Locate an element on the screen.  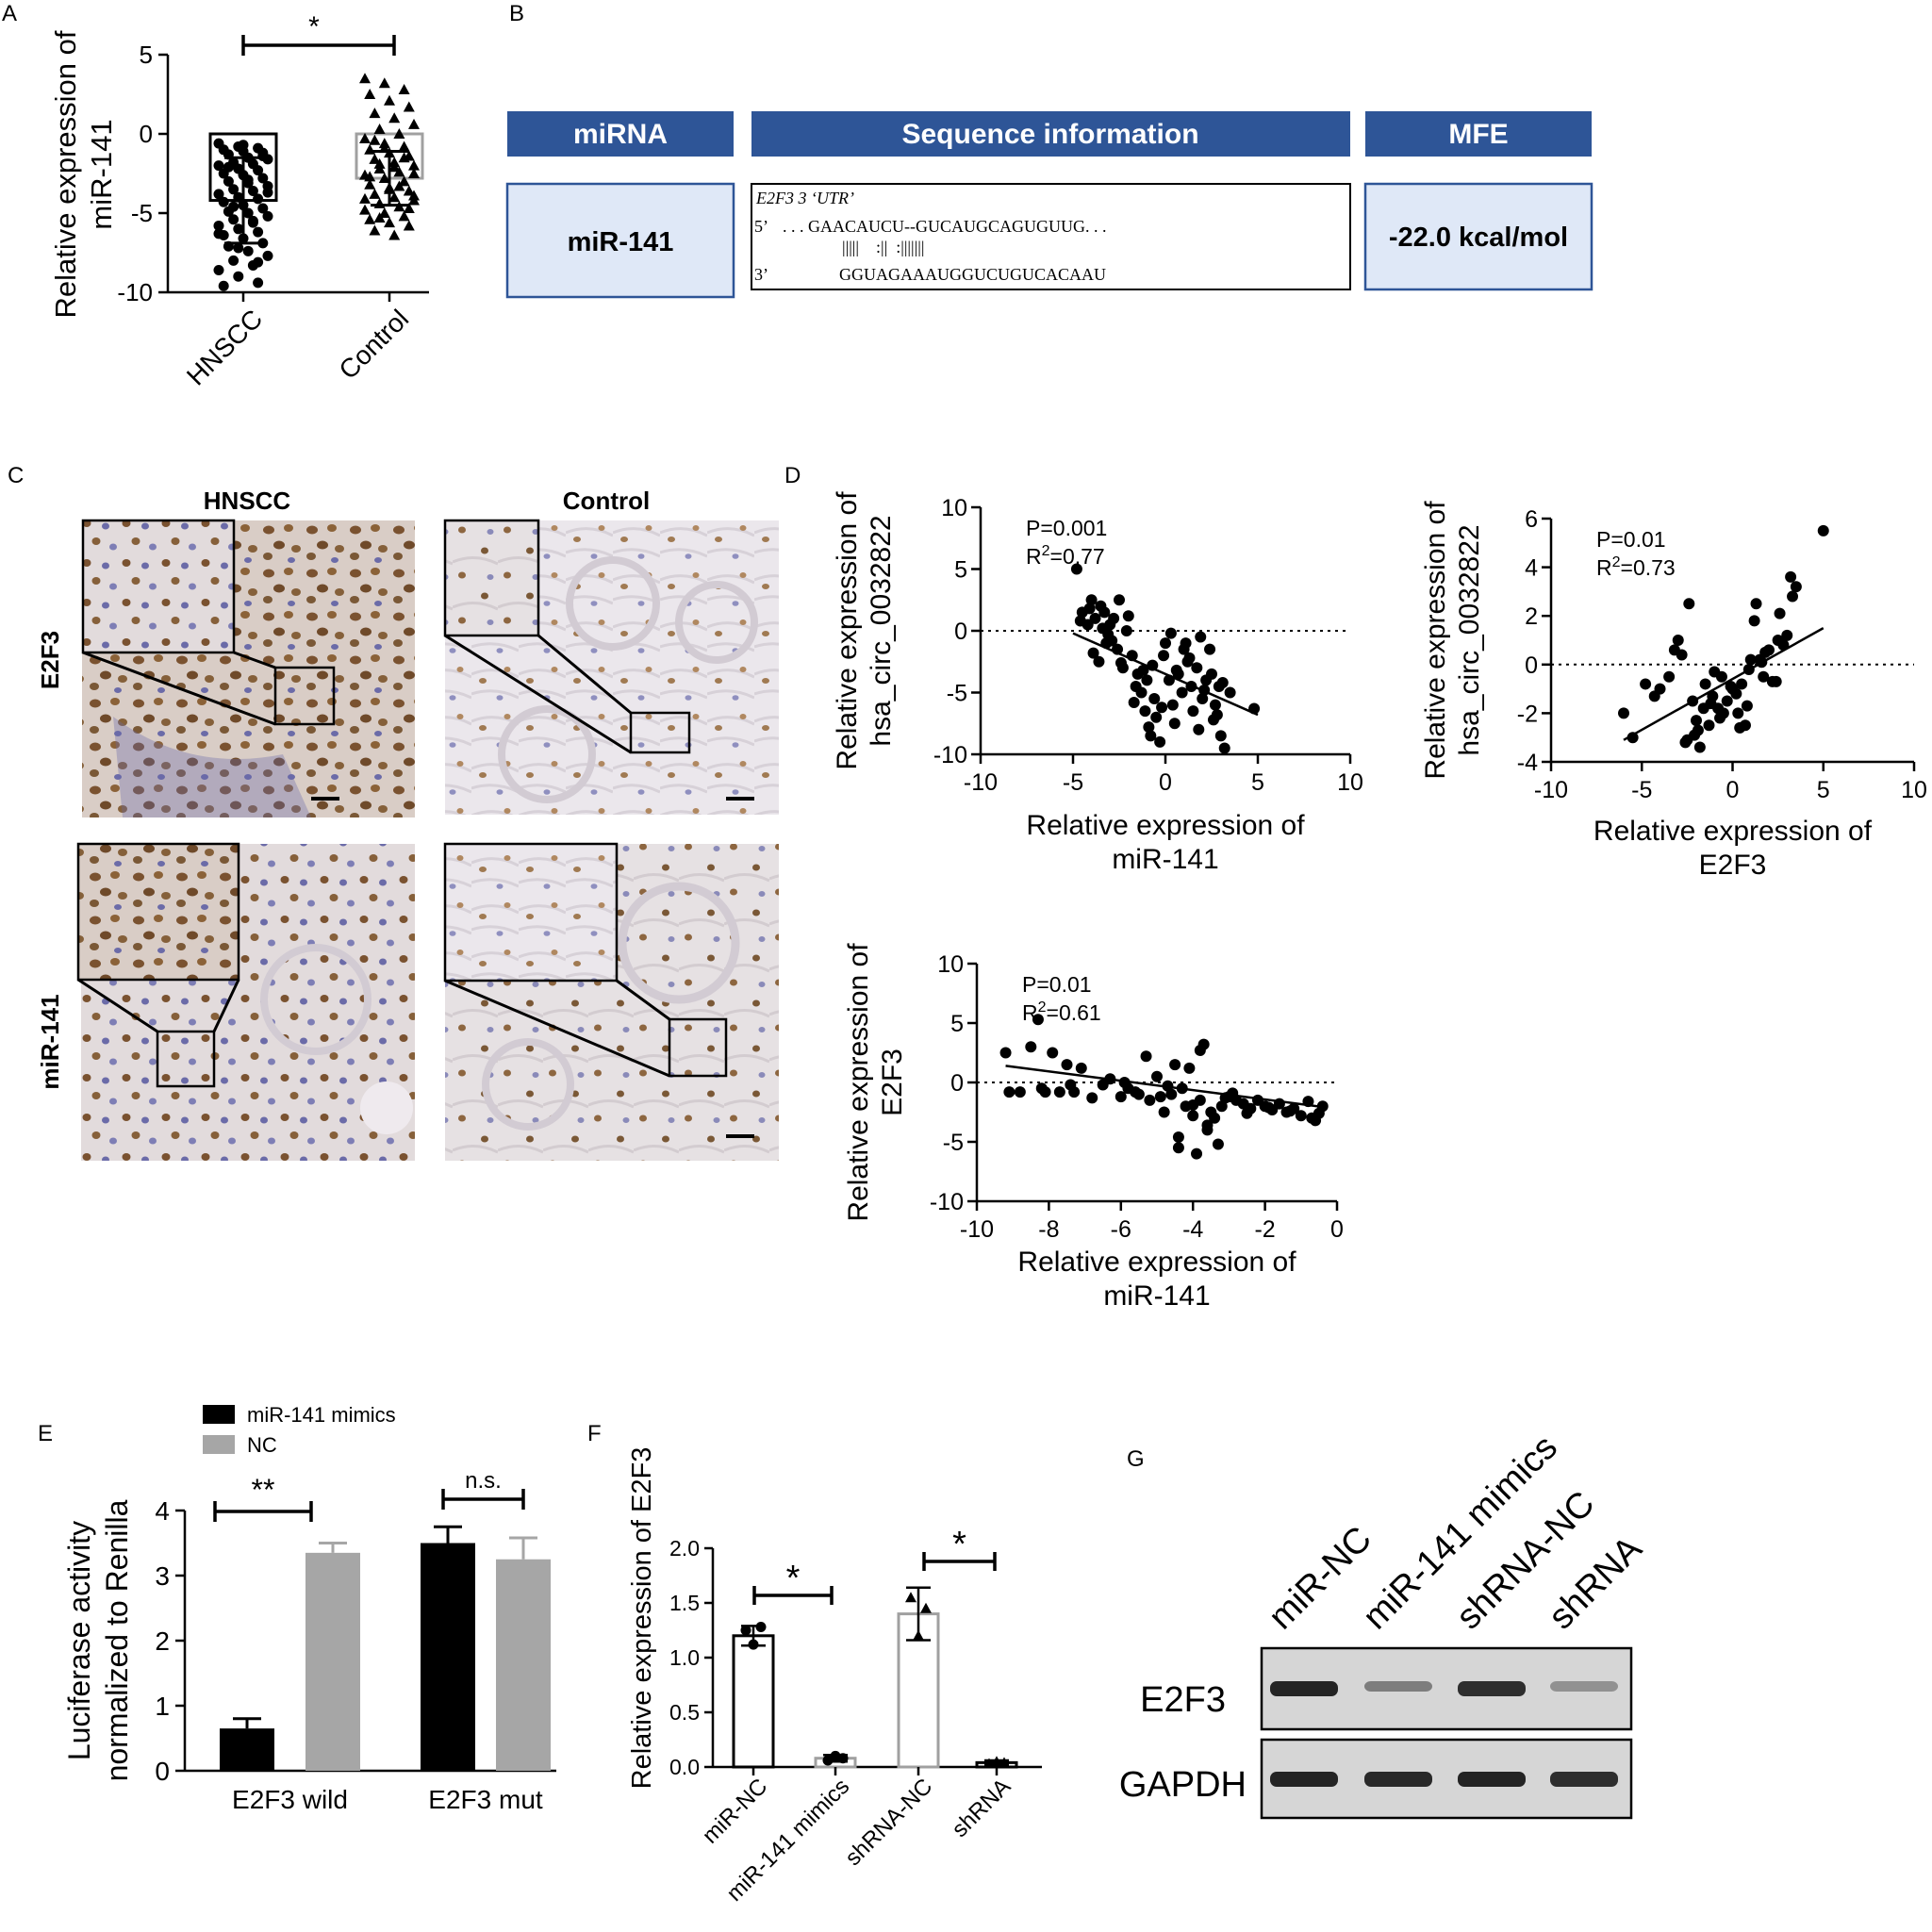
panel-letter-g: G is located at coordinates (1136, 1459).